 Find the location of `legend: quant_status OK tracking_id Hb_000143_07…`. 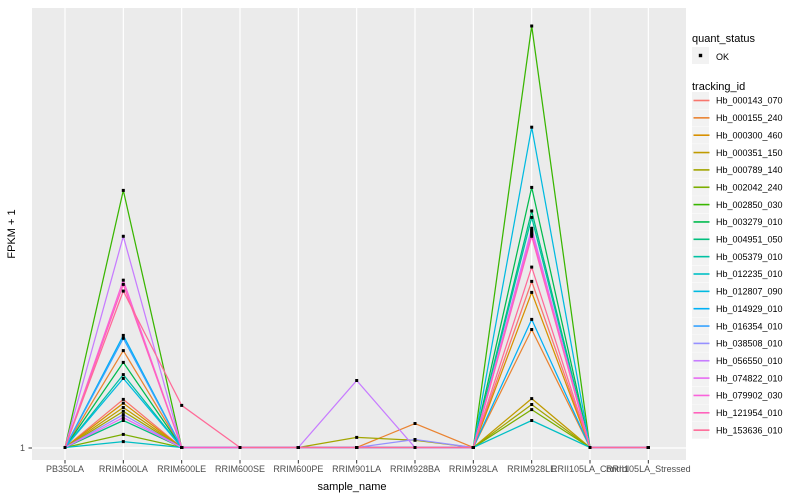

legend: quant_status OK tracking_id Hb_000143_07… is located at coordinates (737, 236).